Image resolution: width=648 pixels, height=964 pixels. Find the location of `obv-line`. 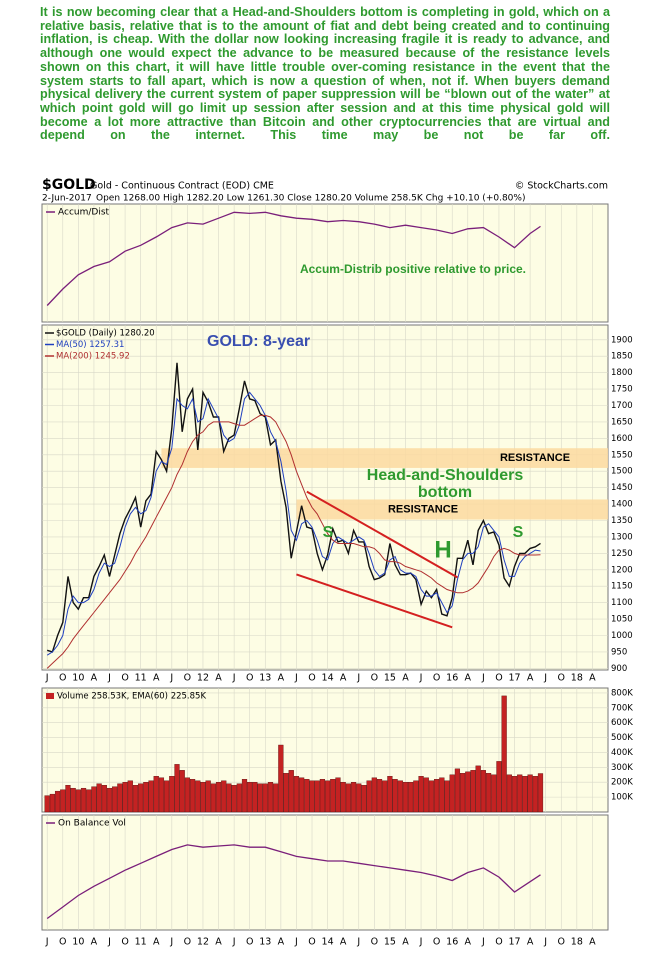

obv-line is located at coordinates (293, 882).